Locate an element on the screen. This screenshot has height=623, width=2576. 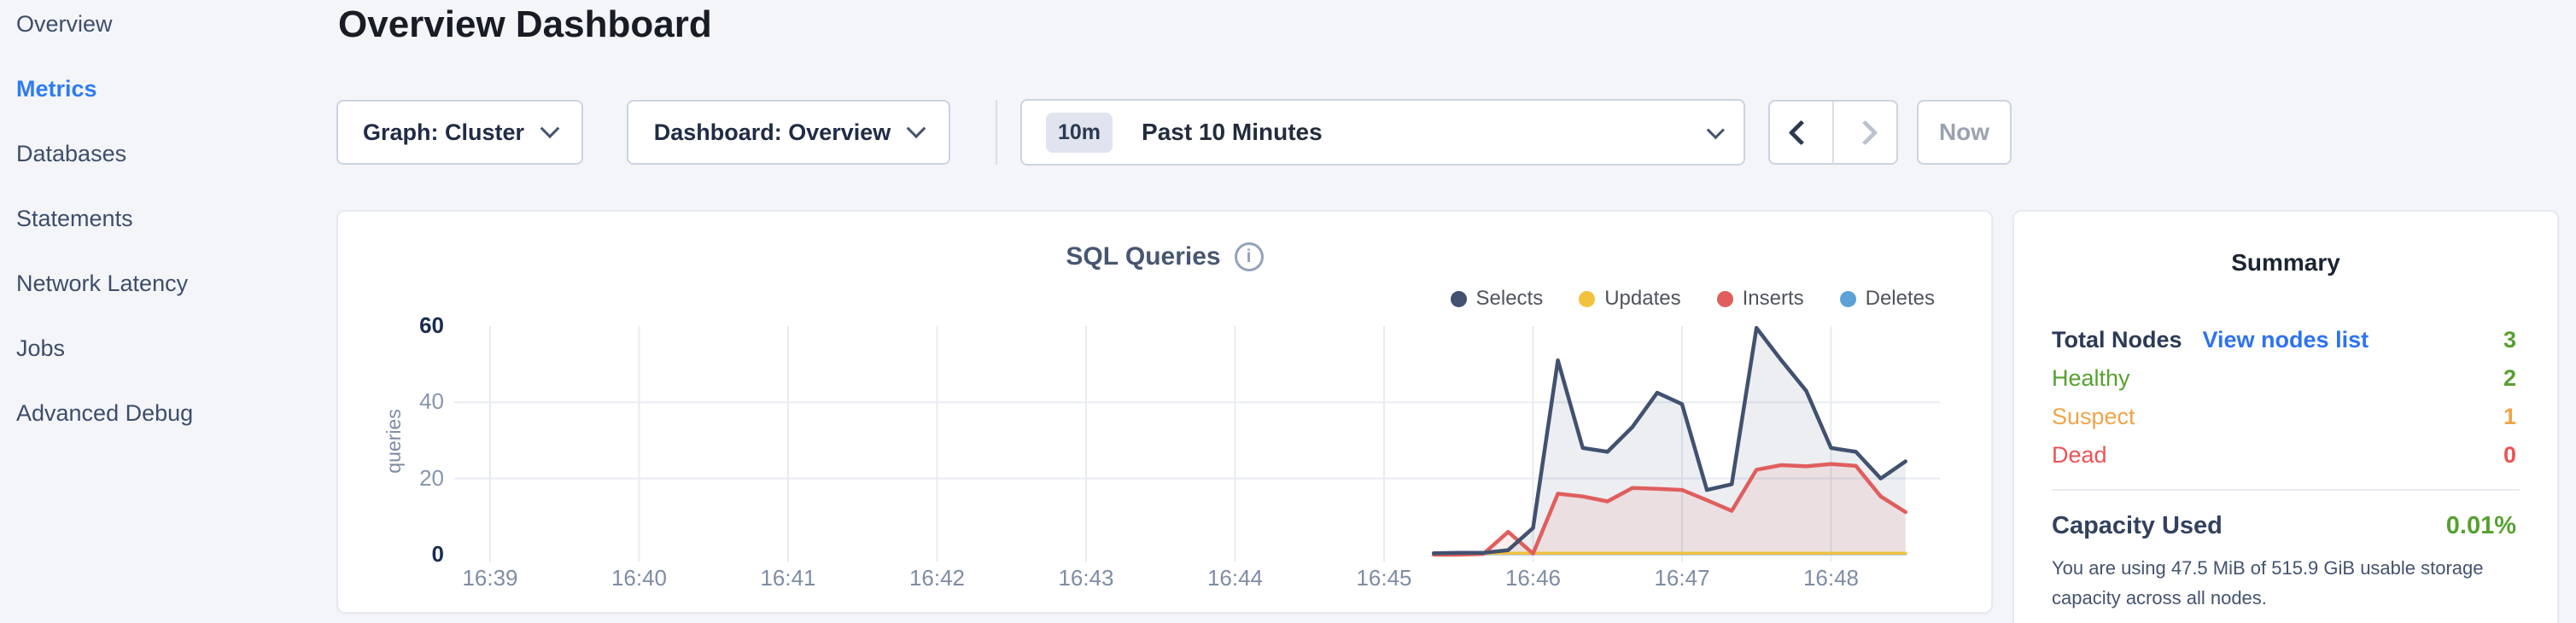
total-nodes-value: 3 is located at coordinates (2509, 339).